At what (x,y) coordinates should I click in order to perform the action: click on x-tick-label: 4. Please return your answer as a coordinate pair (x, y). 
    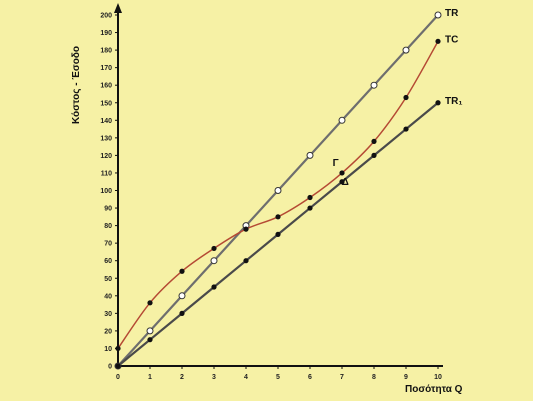
    Looking at the image, I should click on (246, 377).